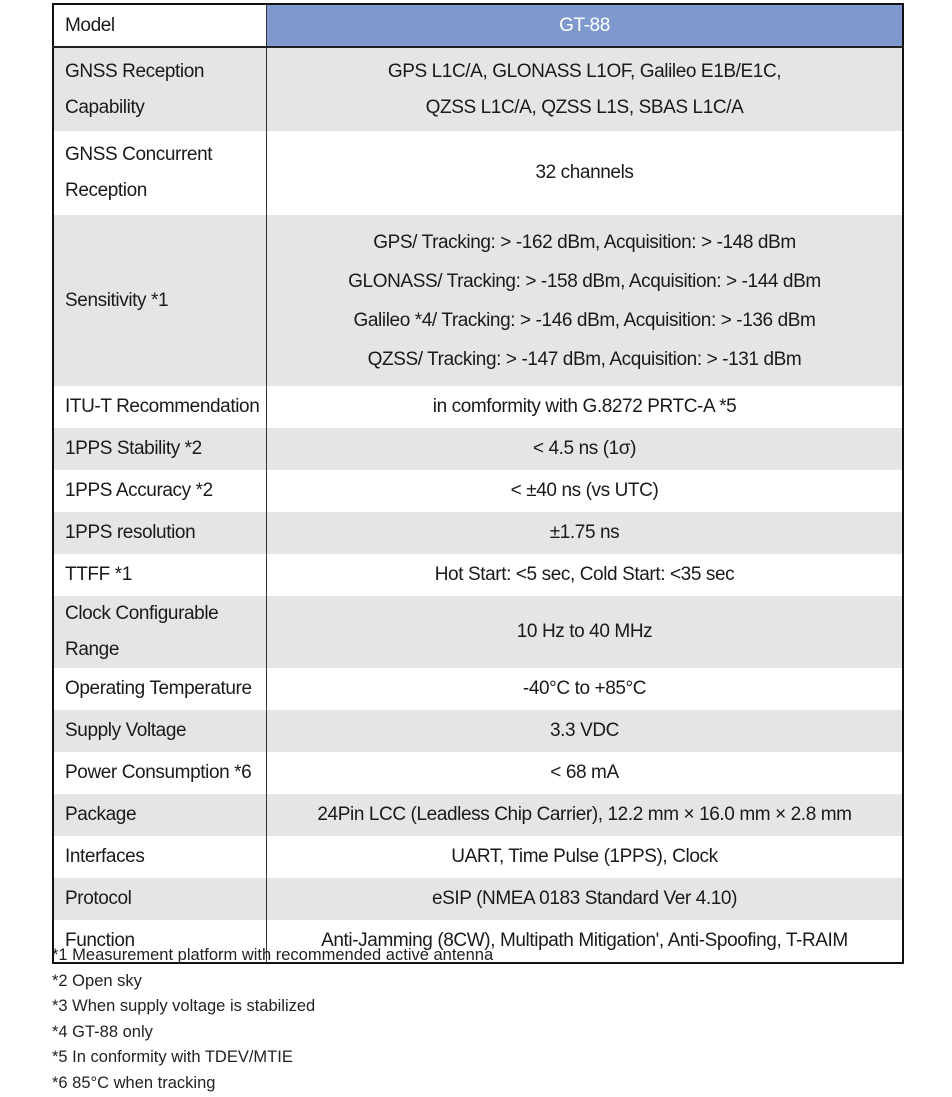  I want to click on row-label: Clock Configurable Range, so click(160, 632).